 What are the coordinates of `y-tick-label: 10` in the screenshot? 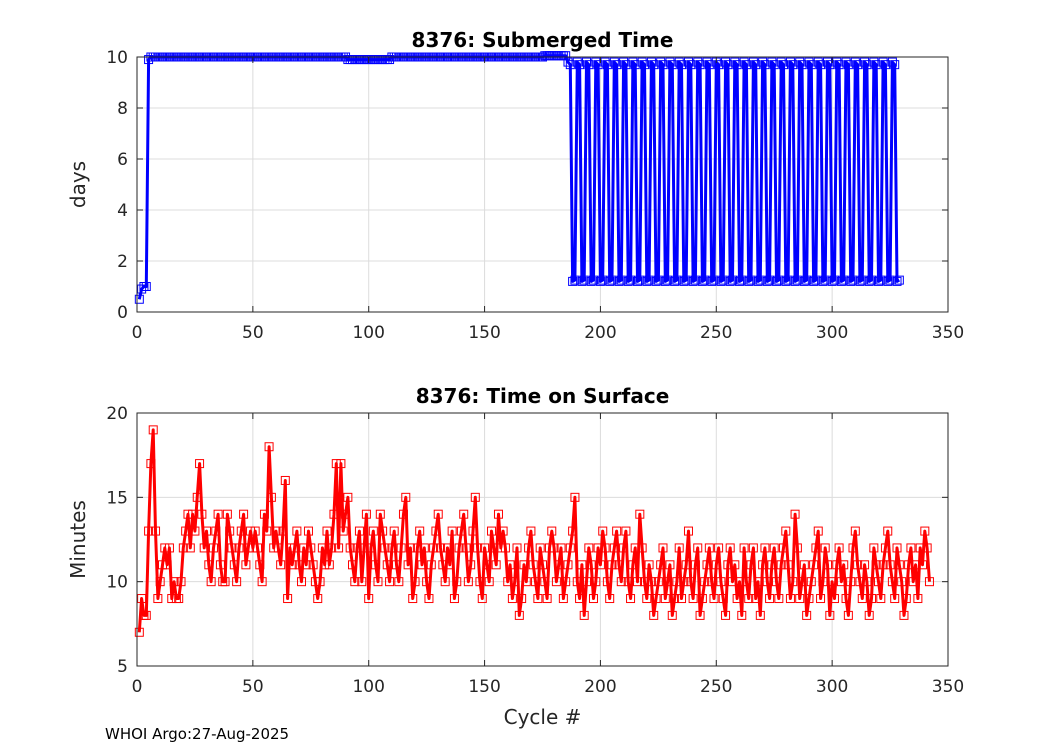 It's located at (117, 583).